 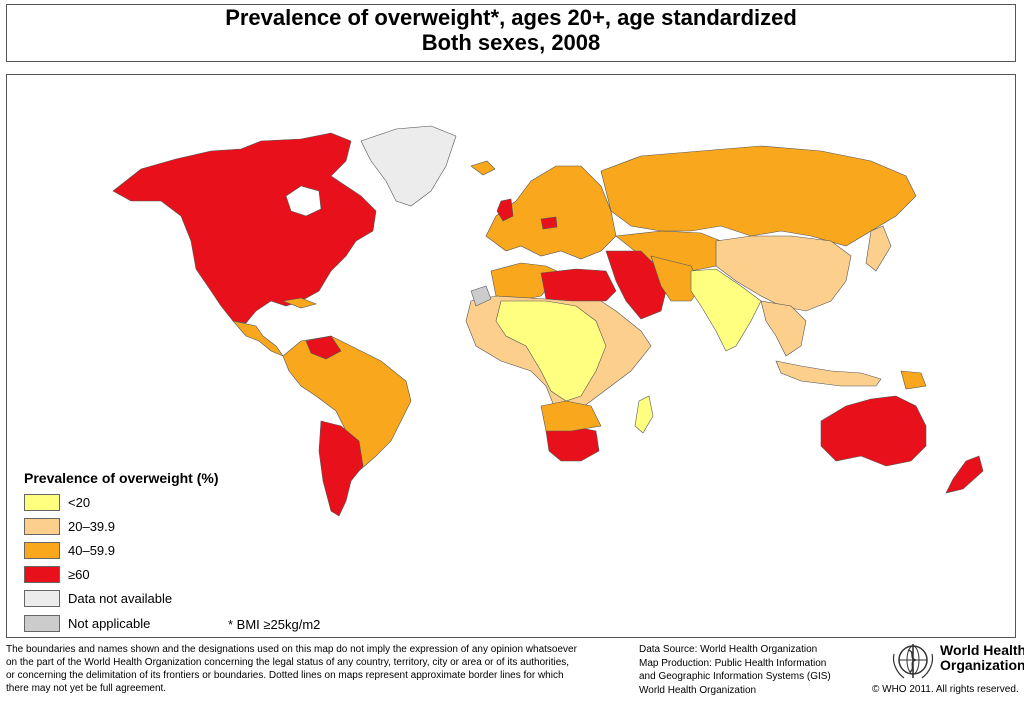 What do you see at coordinates (91, 526) in the screenshot?
I see `legend-label: 20–39.9` at bounding box center [91, 526].